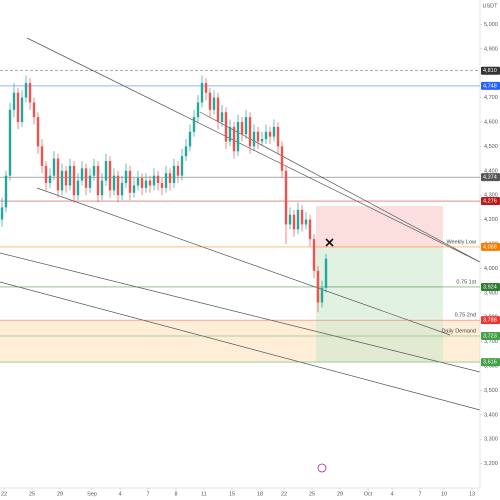 The width and height of the screenshot is (500, 500). Describe the element at coordinates (490, 321) in the screenshot. I see `price-level-label: 3,788` at that location.